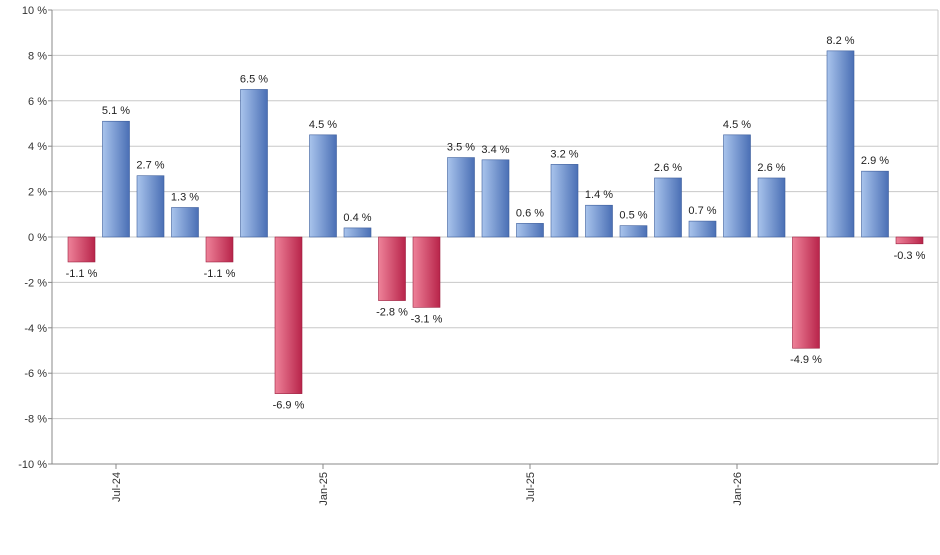  What do you see at coordinates (289, 406) in the screenshot?
I see `data-label: -6.9 %` at bounding box center [289, 406].